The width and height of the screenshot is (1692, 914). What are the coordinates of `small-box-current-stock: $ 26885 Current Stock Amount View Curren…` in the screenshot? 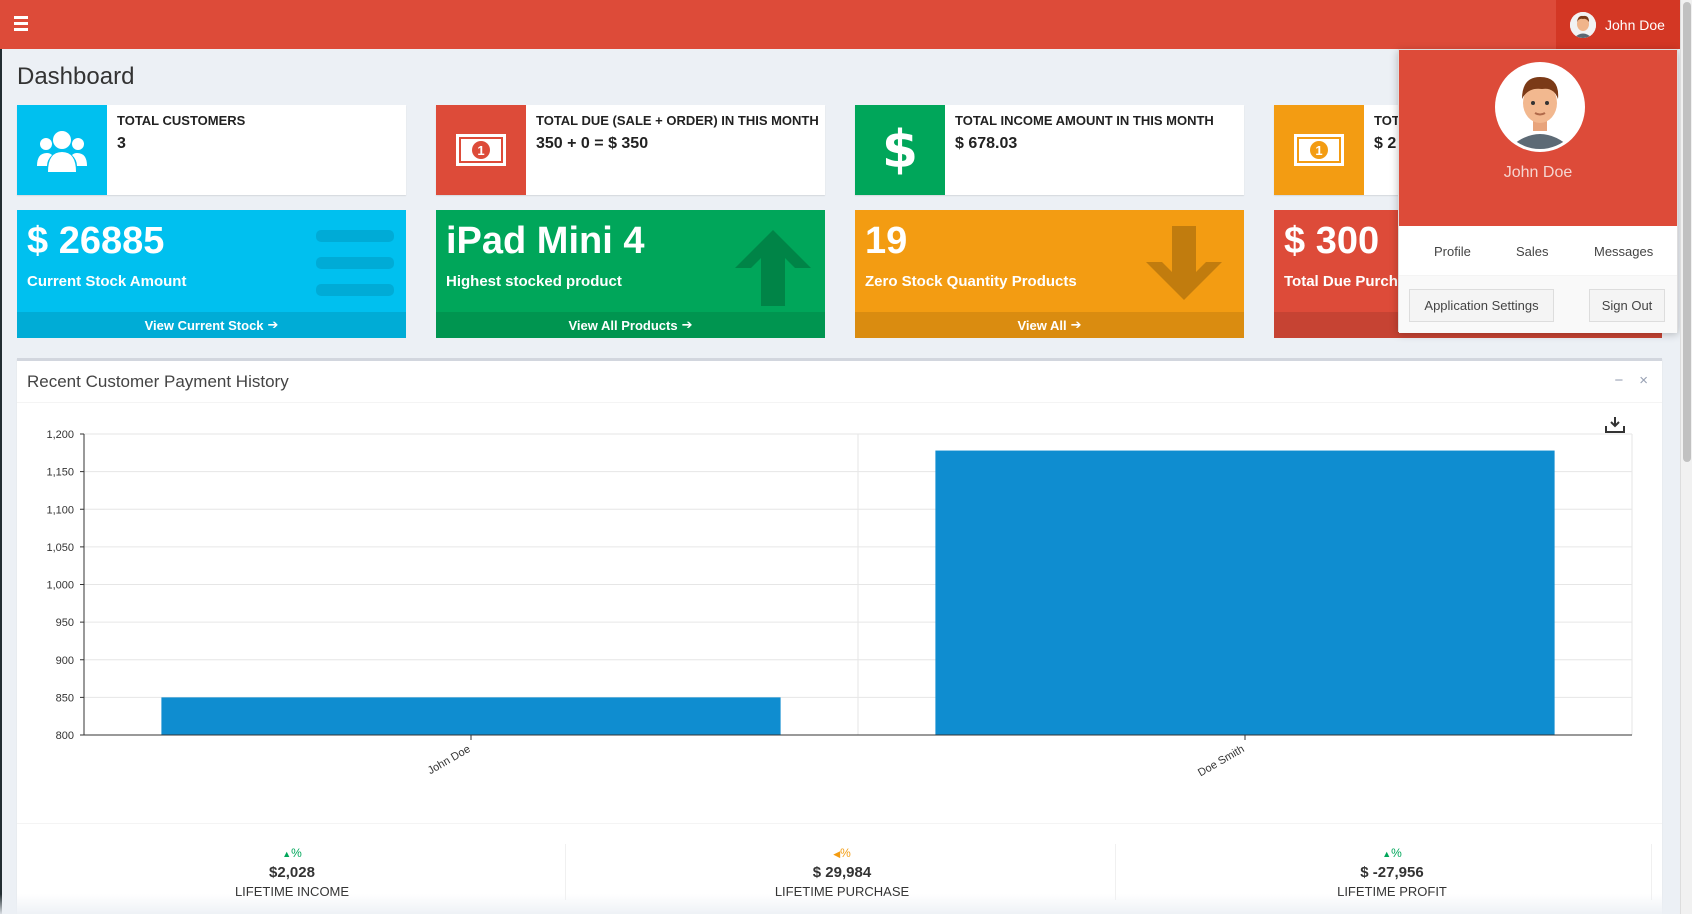 It's located at (211, 274).